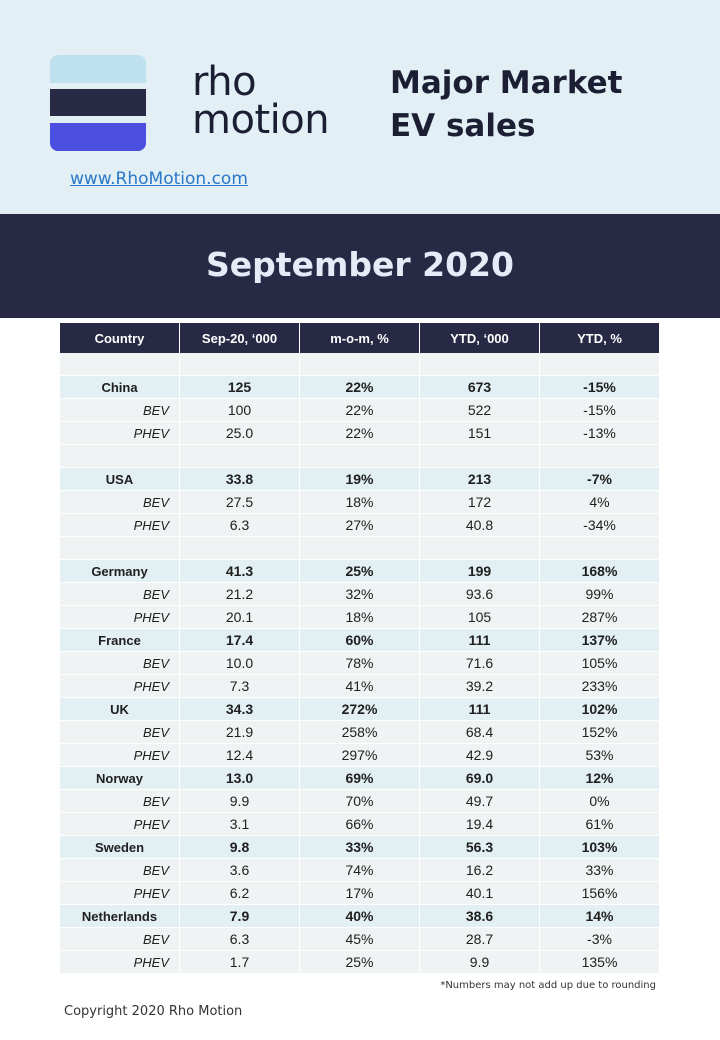 The width and height of the screenshot is (720, 1040). I want to click on powertrain-row: PHEV 25.0 22% 151 -13%, so click(359, 433).